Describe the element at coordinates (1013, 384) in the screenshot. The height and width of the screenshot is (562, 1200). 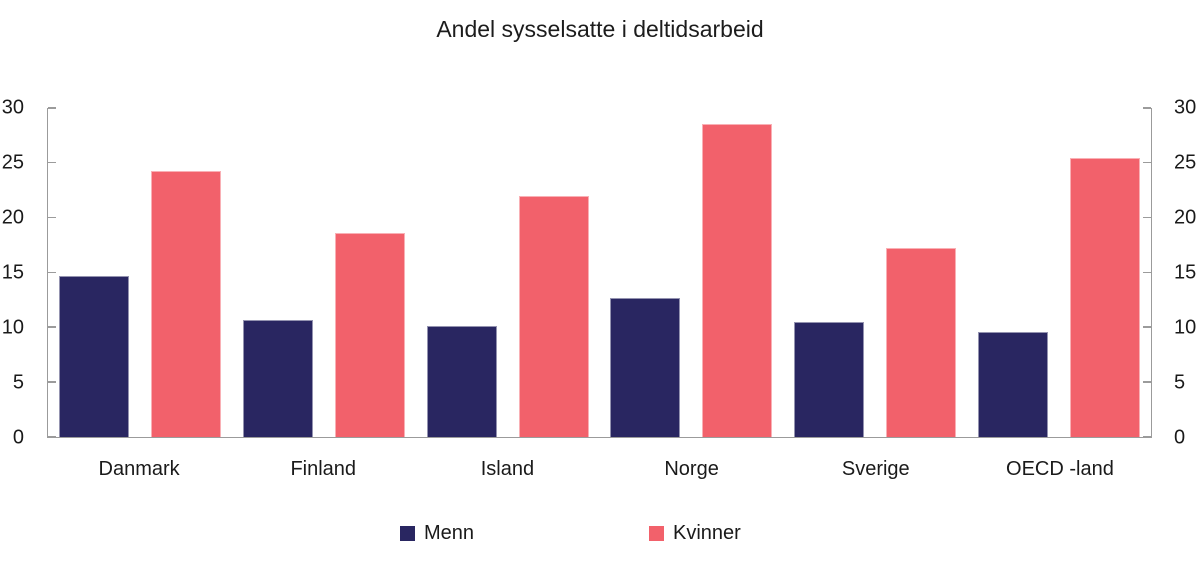
I see `bar-menn-oecd-land` at that location.